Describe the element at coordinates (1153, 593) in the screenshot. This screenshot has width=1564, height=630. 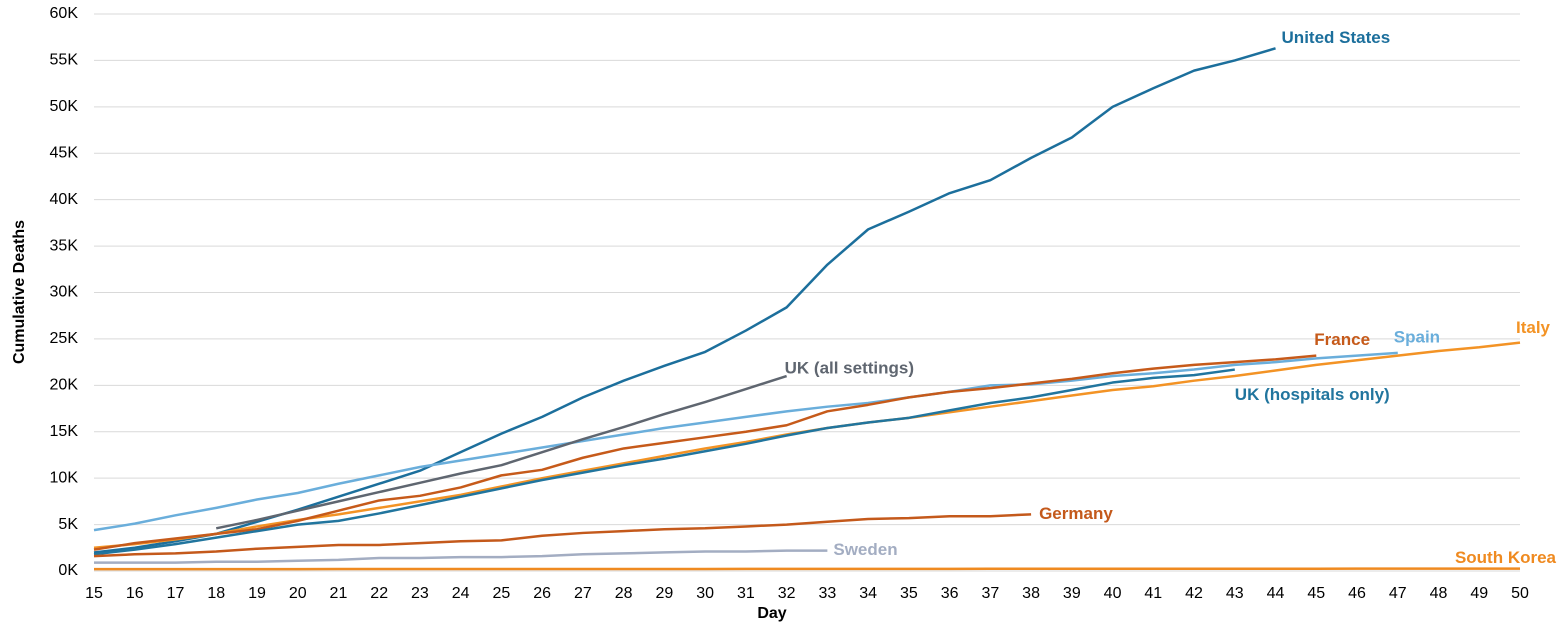
I see `x-tick-label: 41` at that location.